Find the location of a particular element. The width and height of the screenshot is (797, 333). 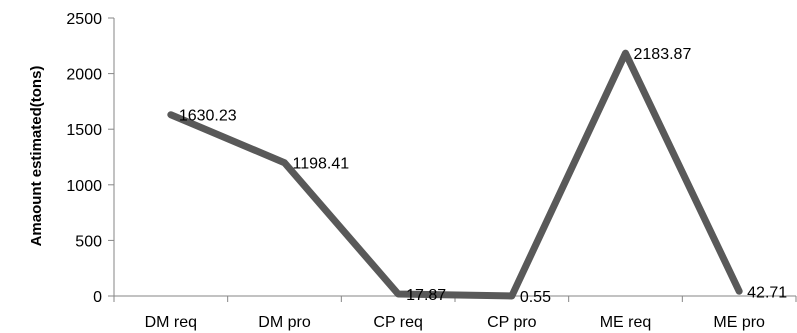

x-axis: DM req DM pro CP req CP pro ME req ME pro is located at coordinates (455, 313).